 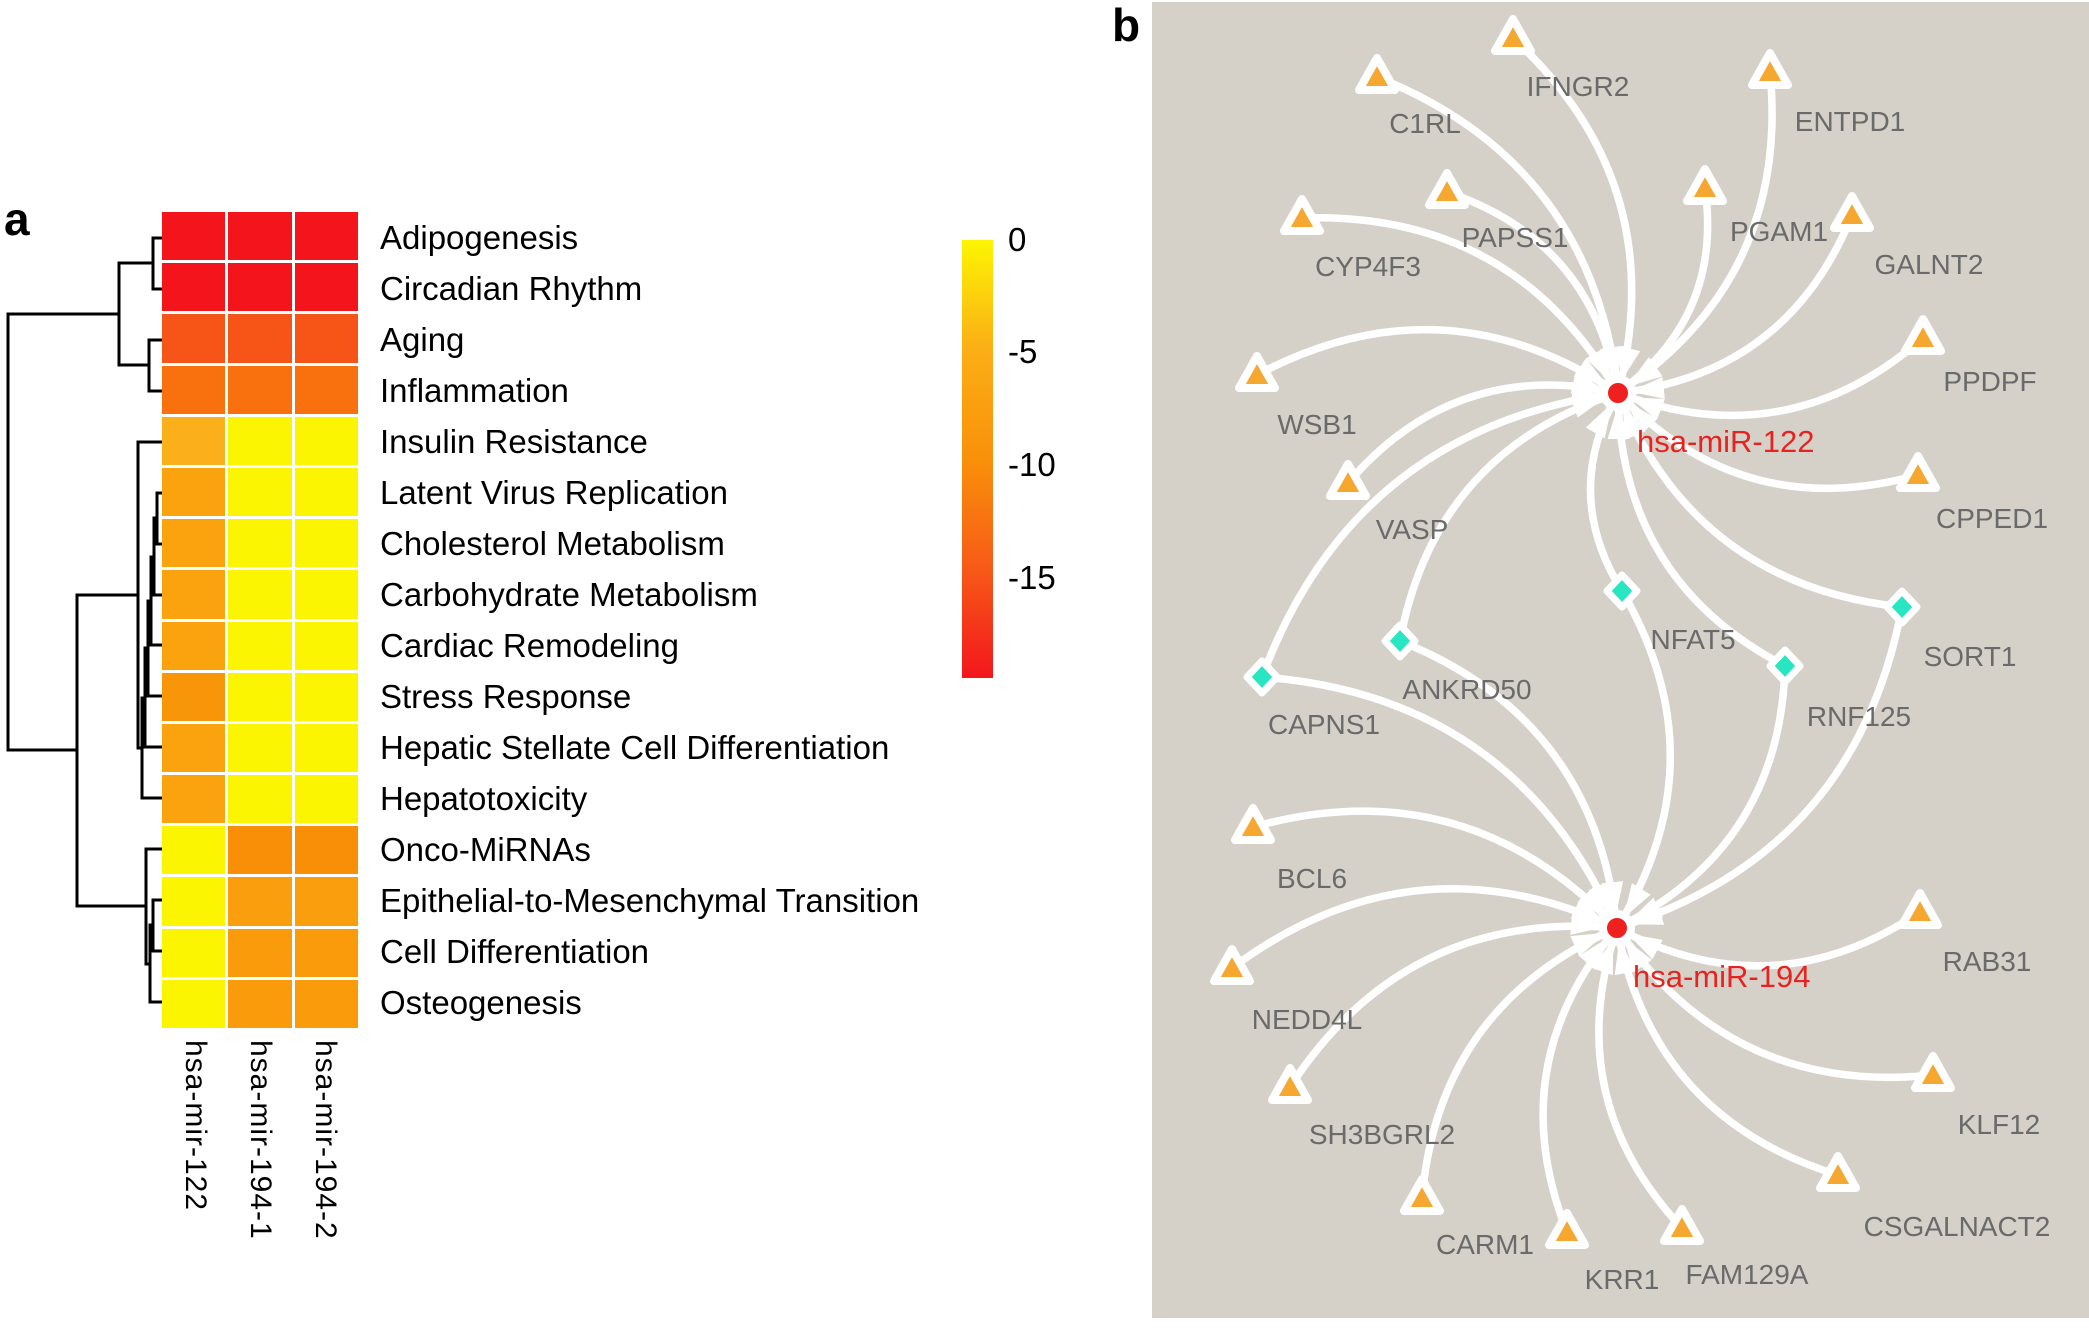 What do you see at coordinates (474, 390) in the screenshot?
I see `heatmap-row-label: Inflammation` at bounding box center [474, 390].